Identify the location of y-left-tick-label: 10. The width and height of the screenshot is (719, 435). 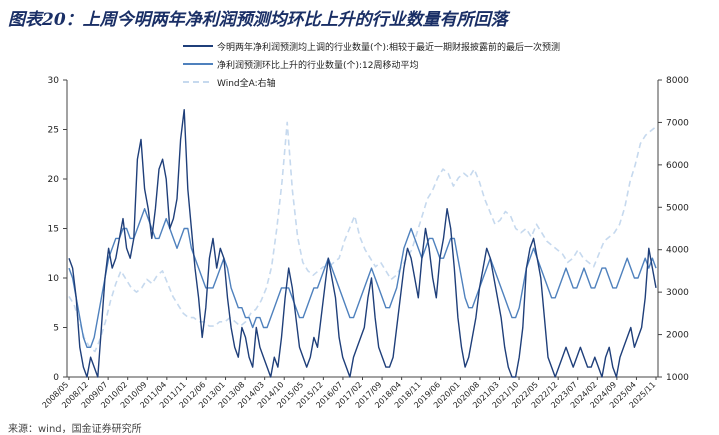
(54, 279).